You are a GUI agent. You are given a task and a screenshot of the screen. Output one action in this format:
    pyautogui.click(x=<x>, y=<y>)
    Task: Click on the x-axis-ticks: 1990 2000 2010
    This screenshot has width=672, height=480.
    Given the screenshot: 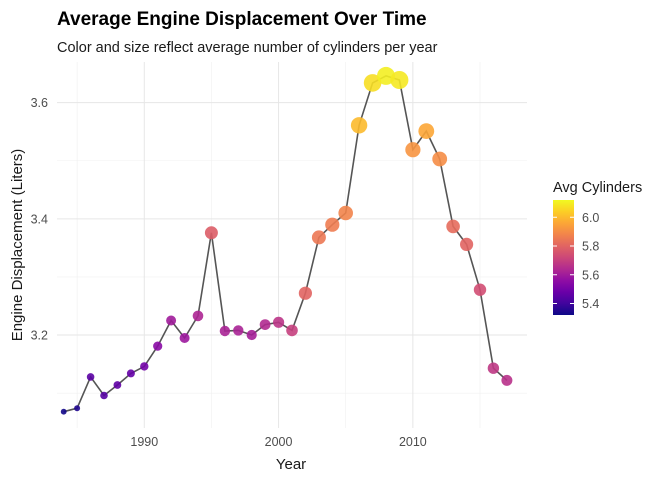 What is the action you would take?
    pyautogui.click(x=278, y=442)
    